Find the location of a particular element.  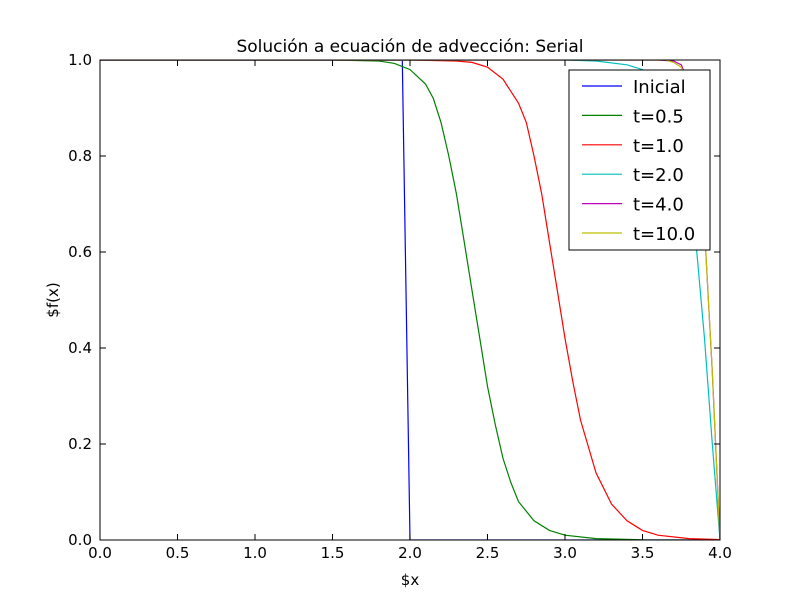

x-tick-label: 1.0 is located at coordinates (255, 553).